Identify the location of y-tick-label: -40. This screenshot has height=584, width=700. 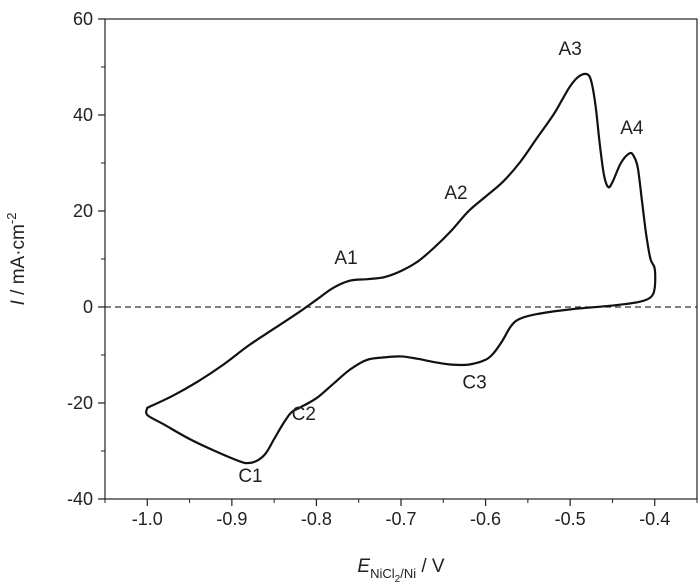
(80, 499).